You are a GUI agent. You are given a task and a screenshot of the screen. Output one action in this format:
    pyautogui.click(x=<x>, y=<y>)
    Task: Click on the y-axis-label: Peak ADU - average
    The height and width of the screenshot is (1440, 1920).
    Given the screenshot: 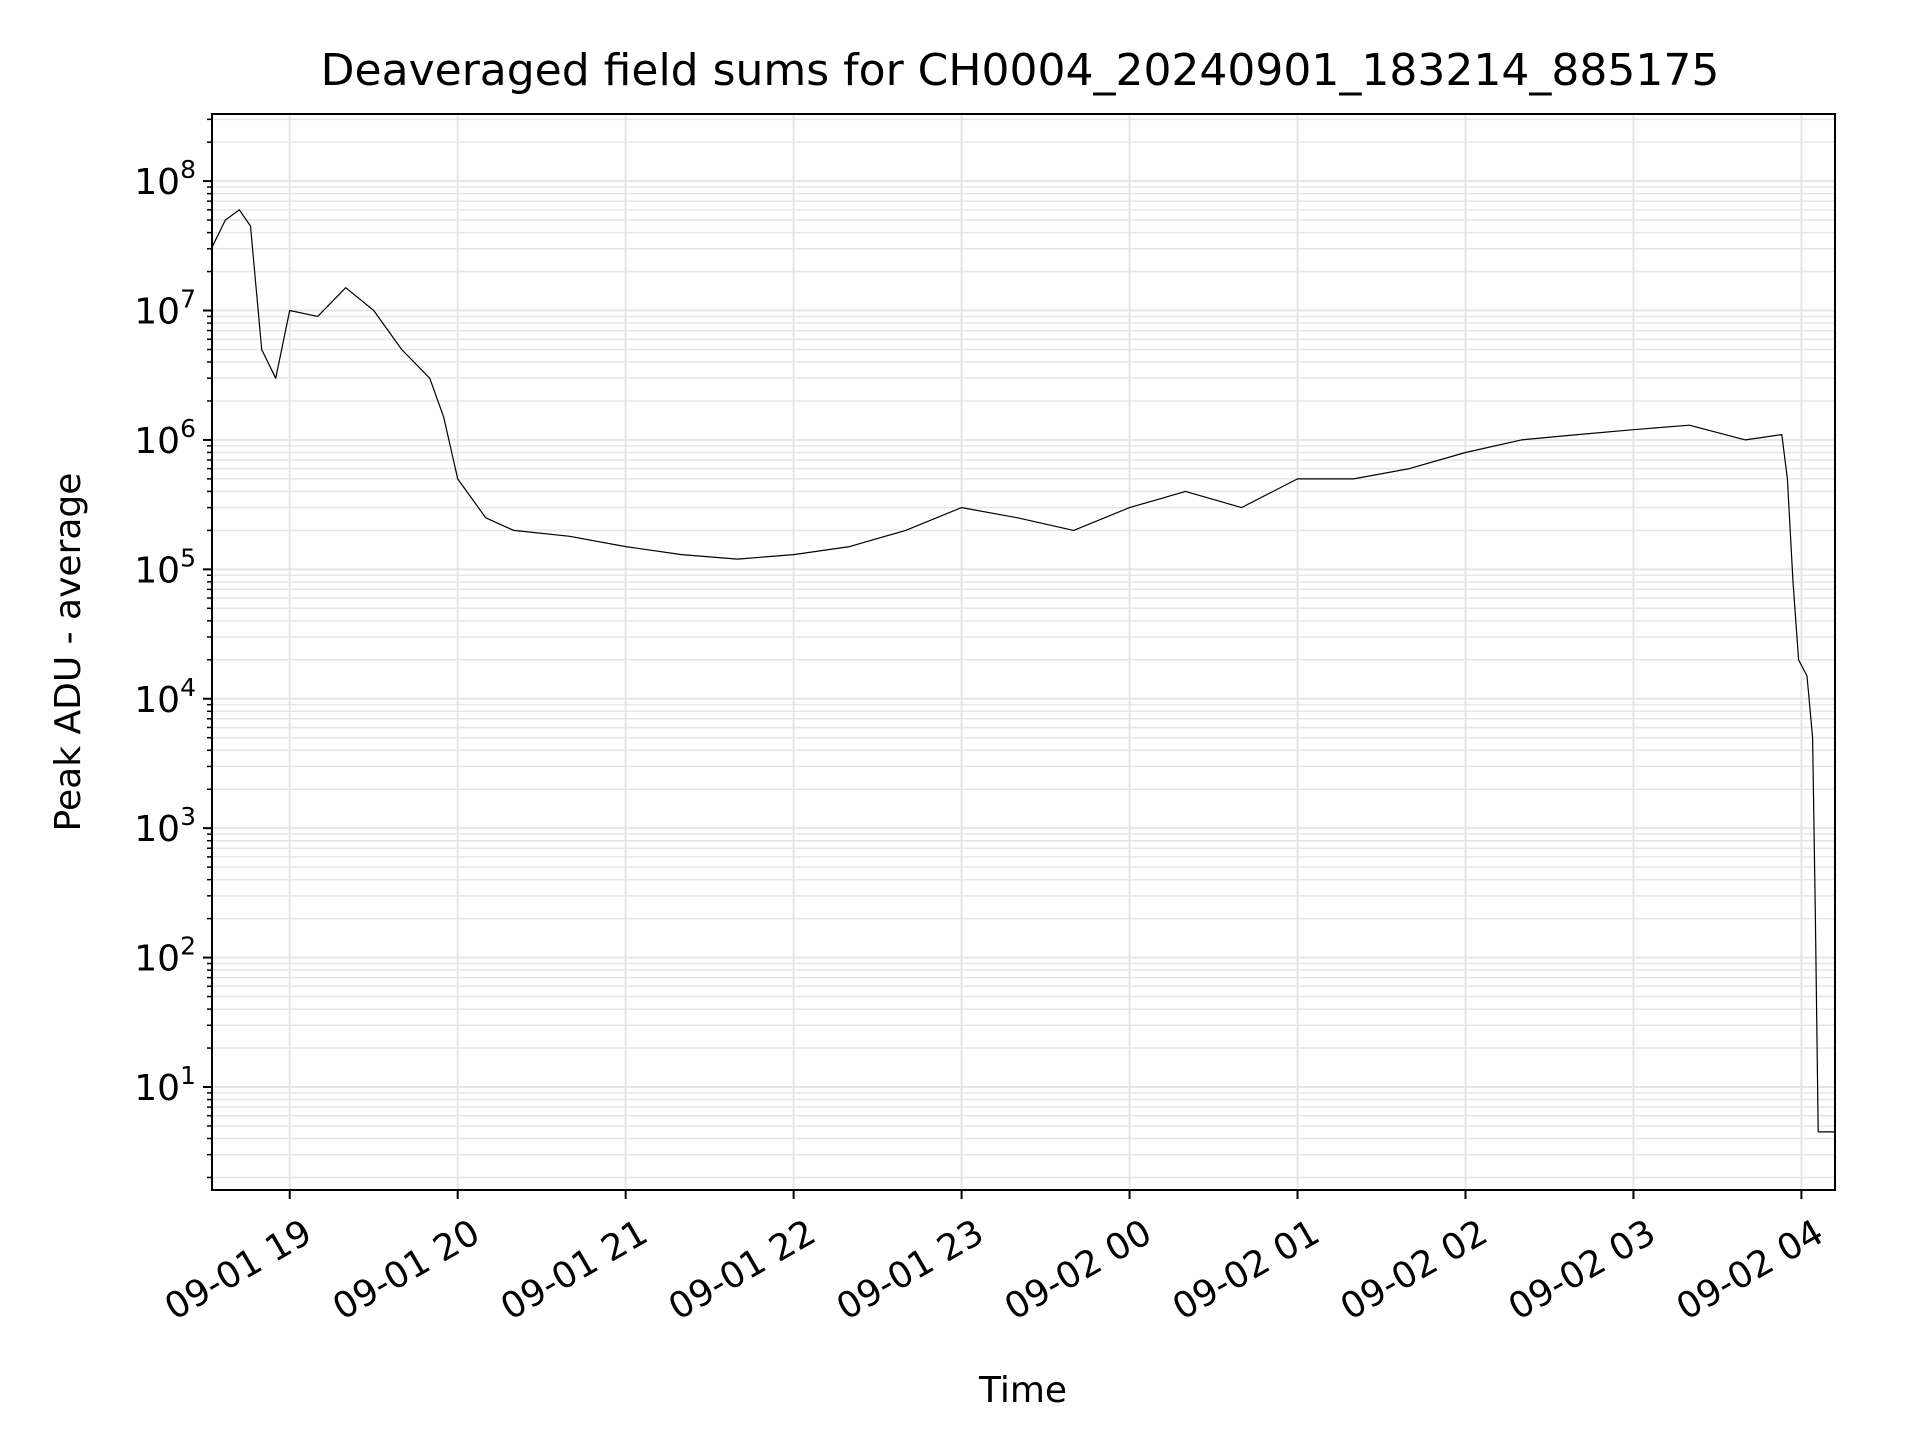 What is the action you would take?
    pyautogui.click(x=68, y=652)
    